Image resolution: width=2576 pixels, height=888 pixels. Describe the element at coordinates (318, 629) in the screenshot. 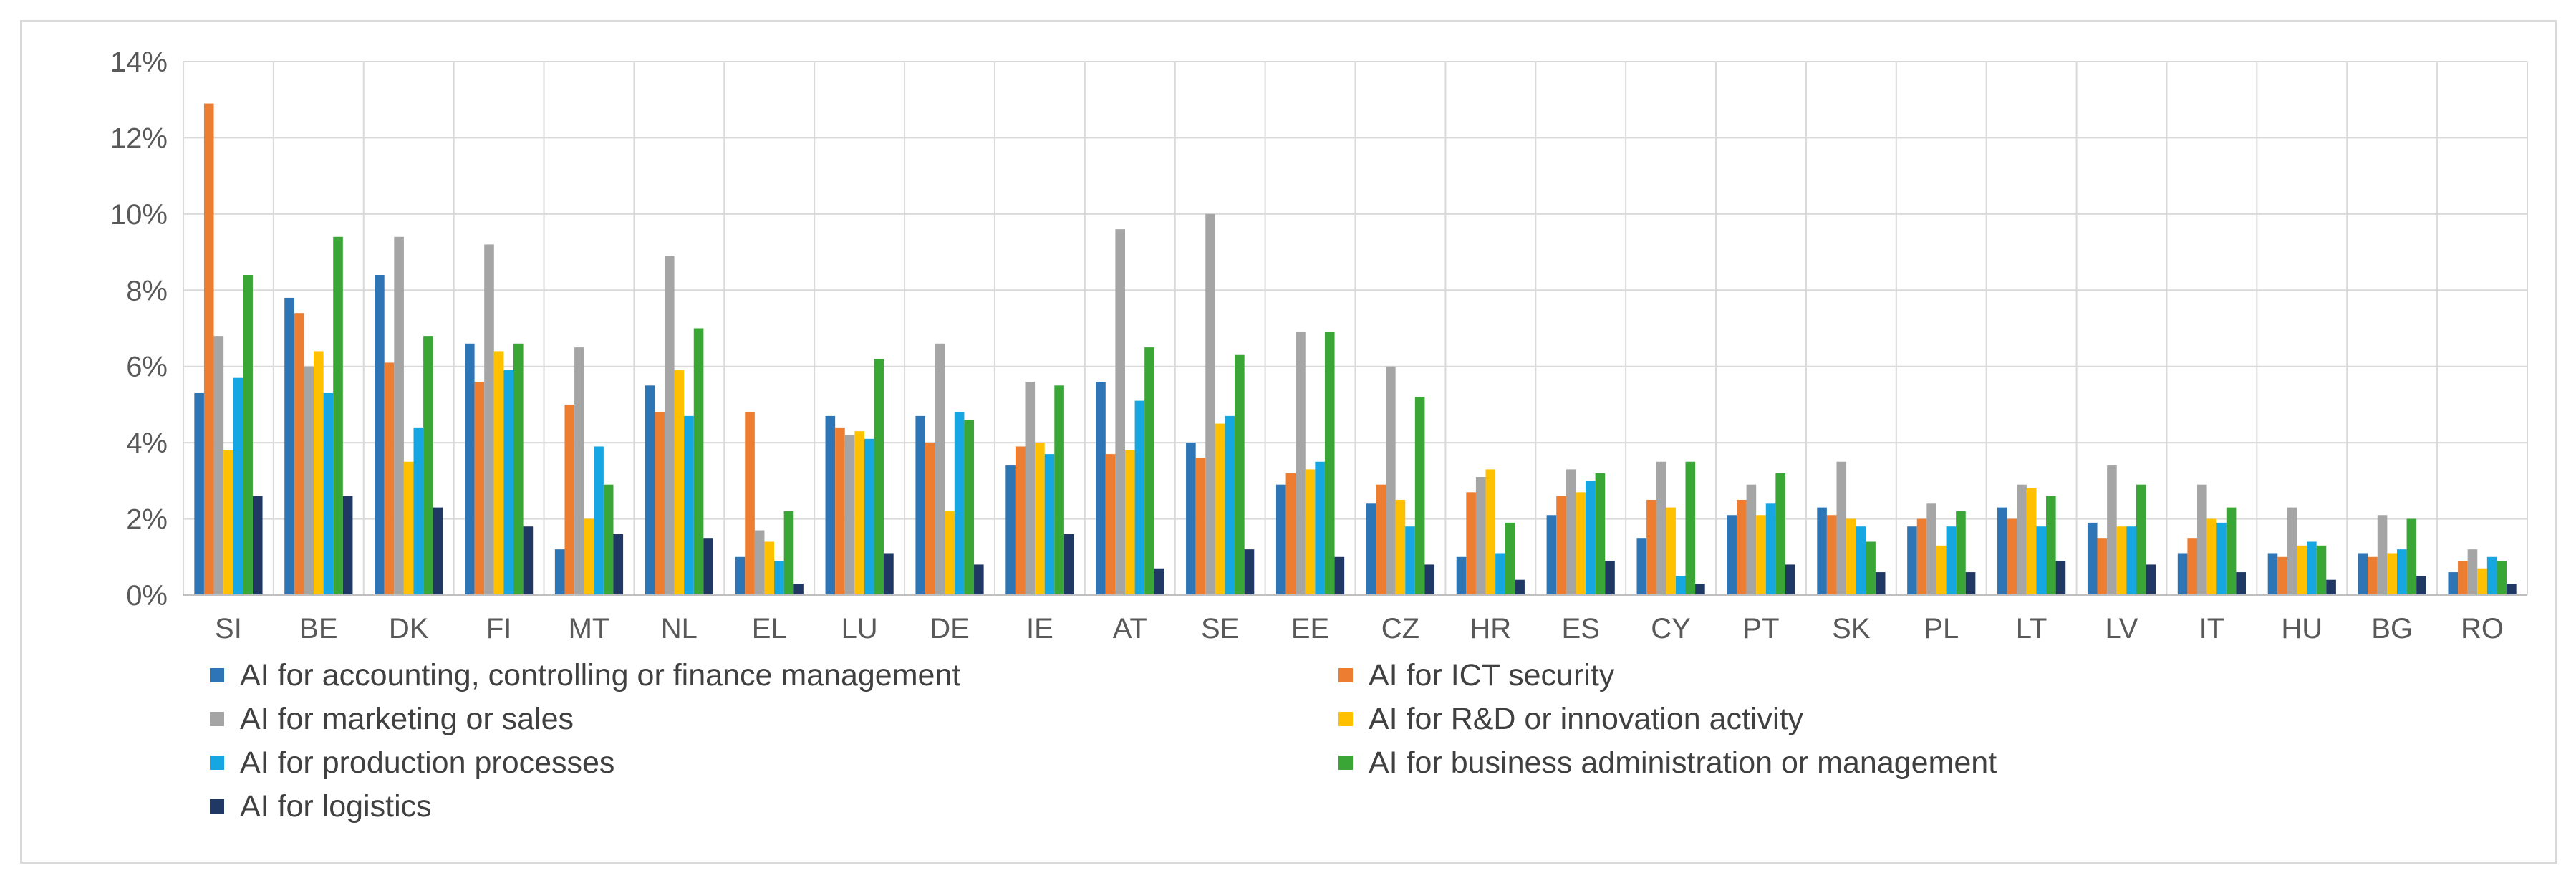

I see `x-tick-label: BE` at that location.